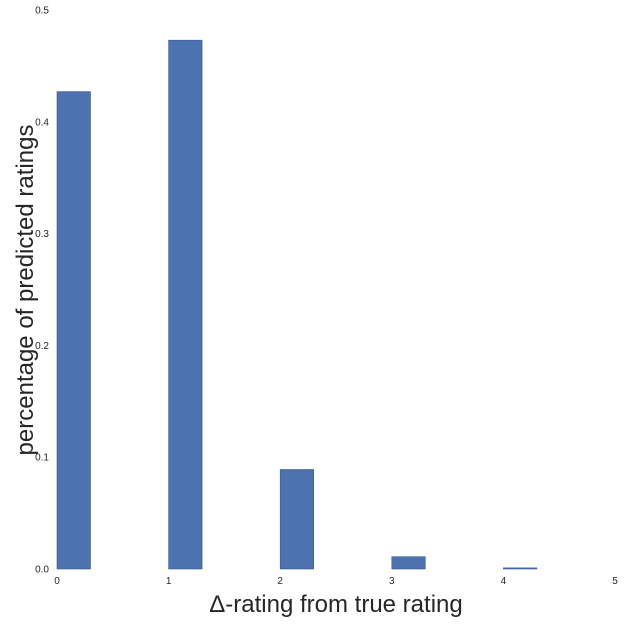 This screenshot has height=624, width=624. Describe the element at coordinates (42, 291) in the screenshot. I see `y-tick-labels: 0.0 0.1 0.2 0.3 0.4 0.5` at that location.